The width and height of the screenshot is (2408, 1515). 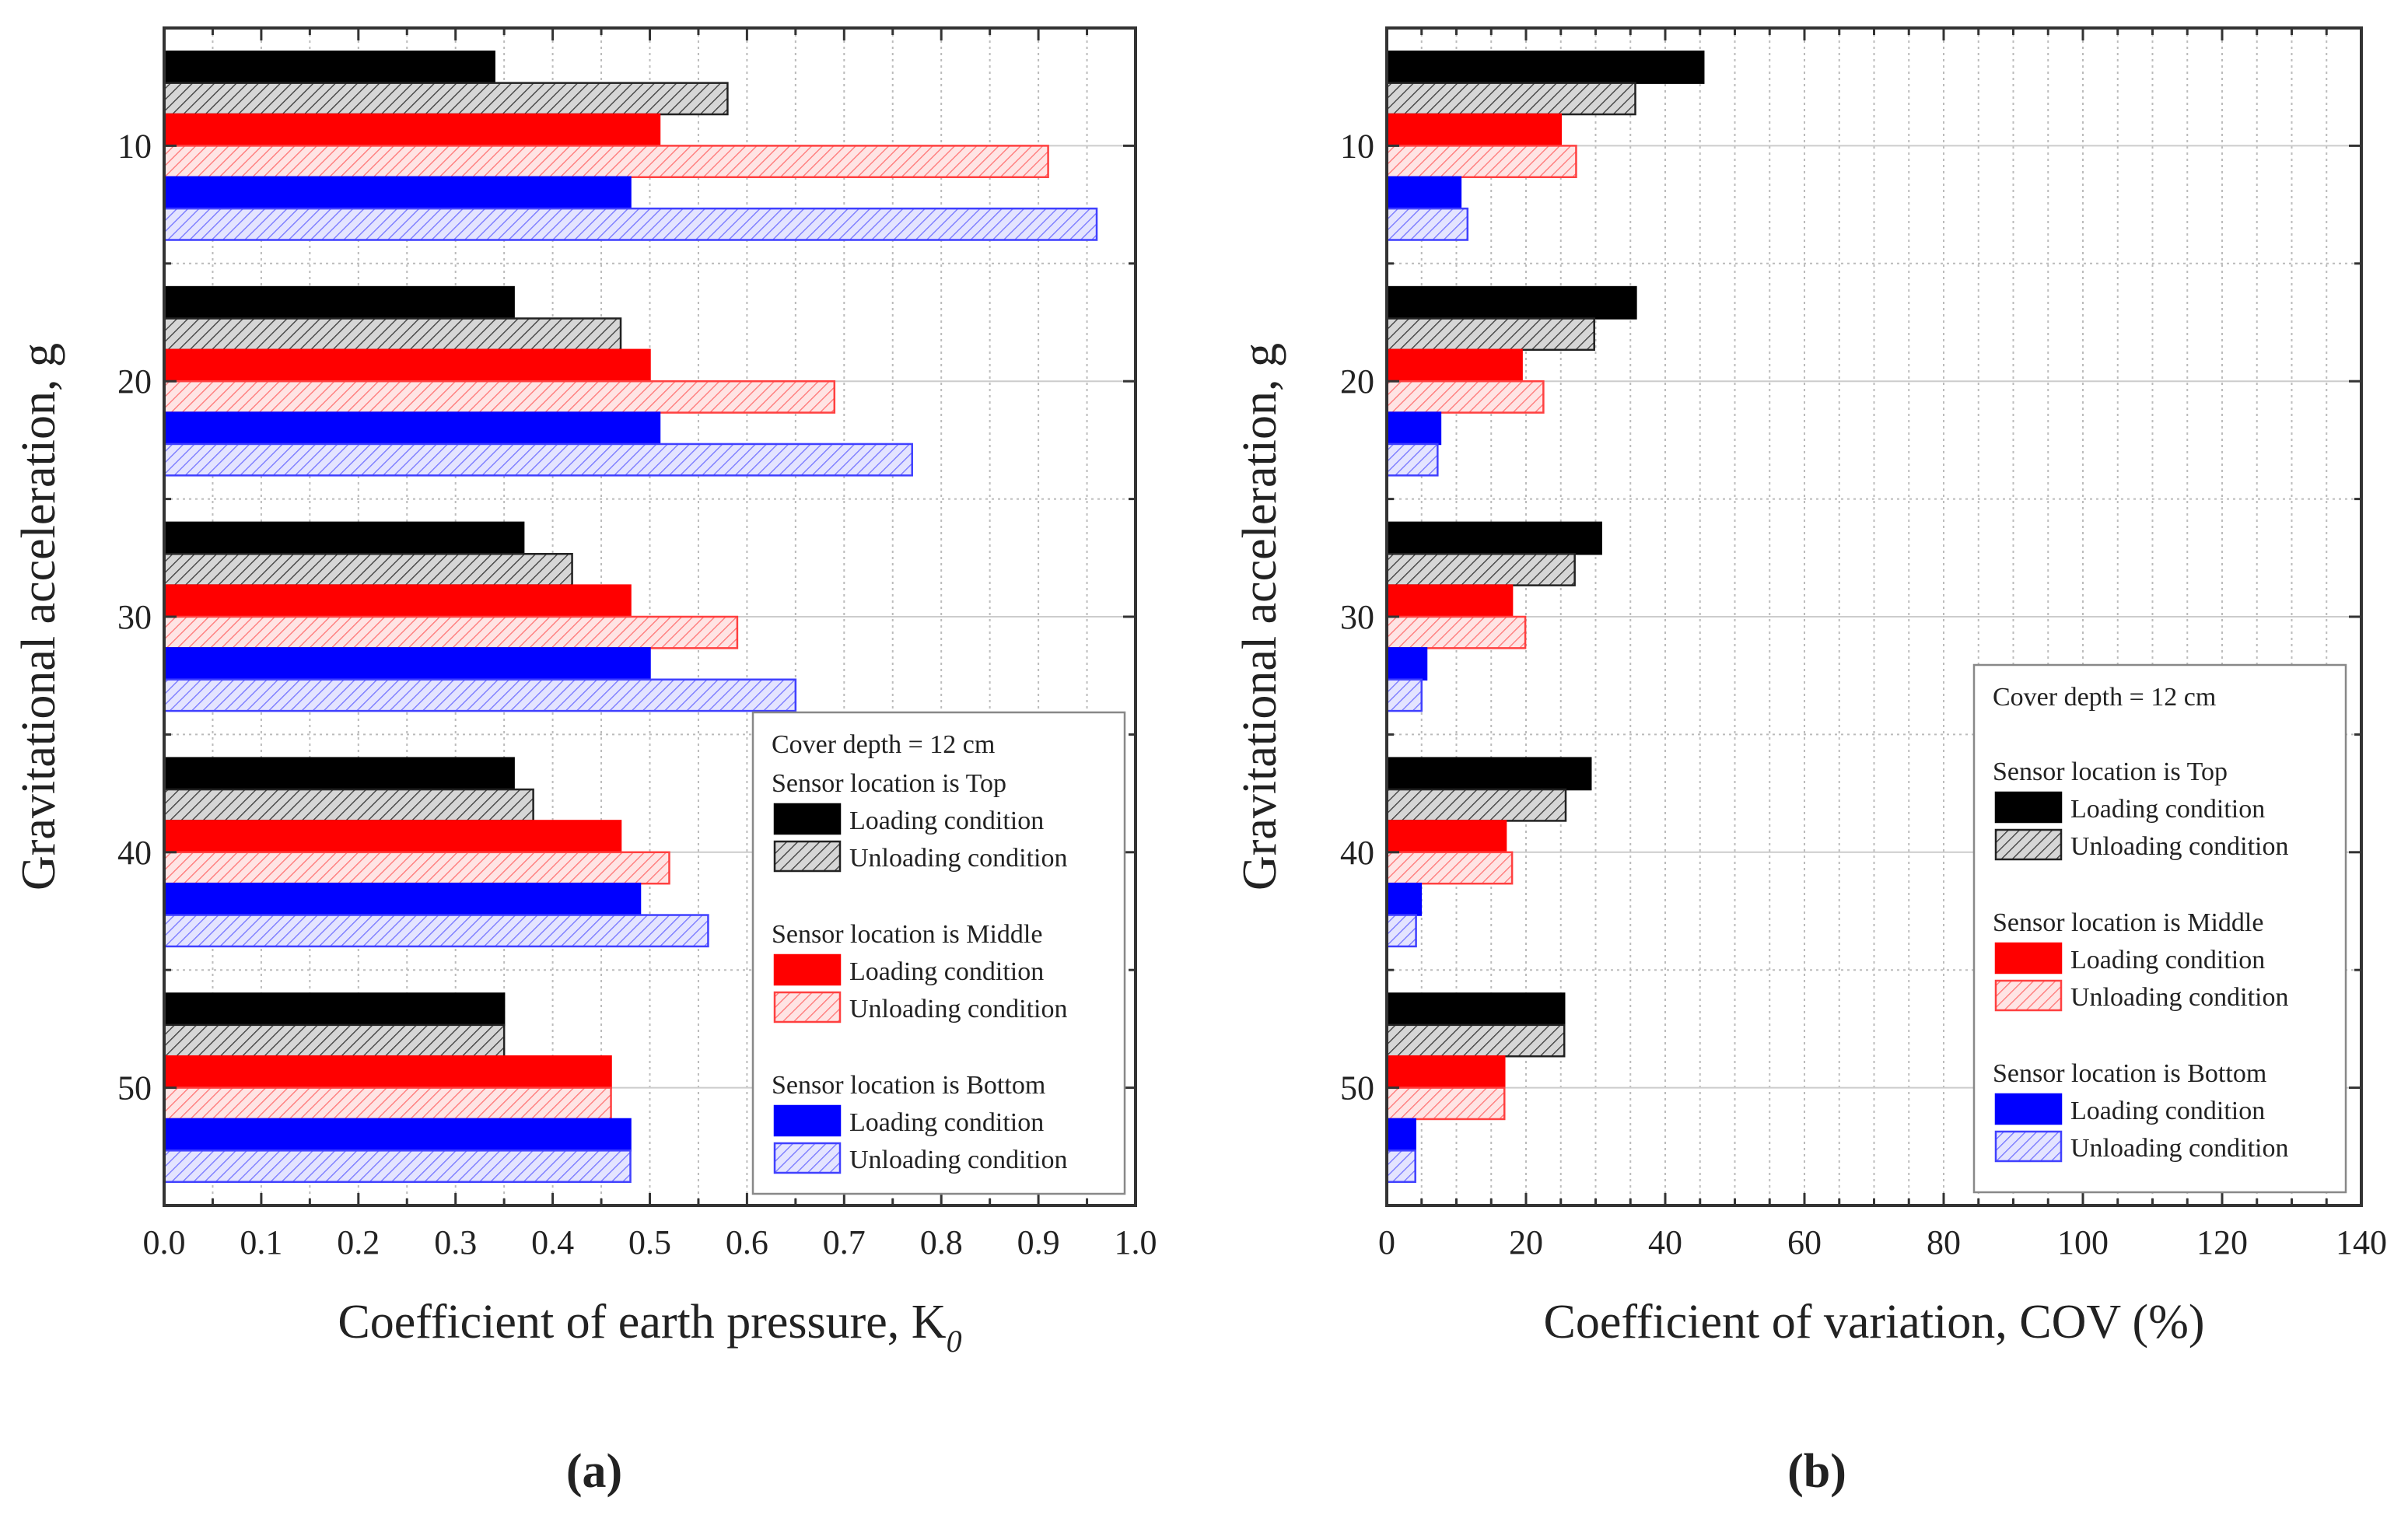 What do you see at coordinates (135, 381) in the screenshot?
I see `y-tick-label: 20` at bounding box center [135, 381].